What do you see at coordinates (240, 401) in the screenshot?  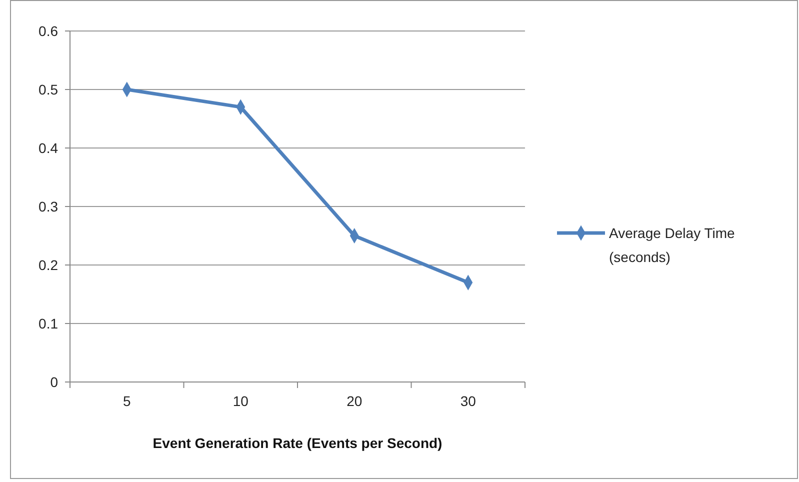 I see `x-tick-label: 10` at bounding box center [240, 401].